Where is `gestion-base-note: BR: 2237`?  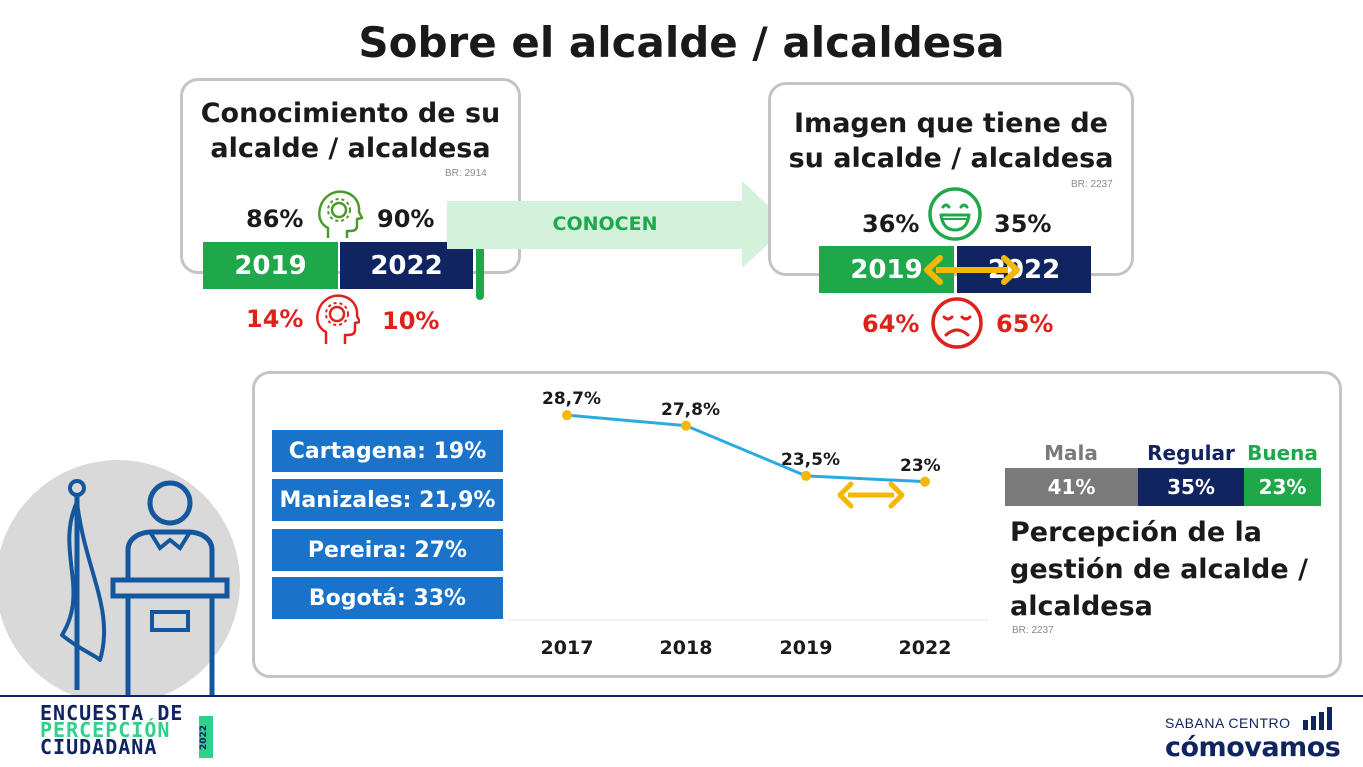
gestion-base-note: BR: 2237 is located at coordinates (1033, 630).